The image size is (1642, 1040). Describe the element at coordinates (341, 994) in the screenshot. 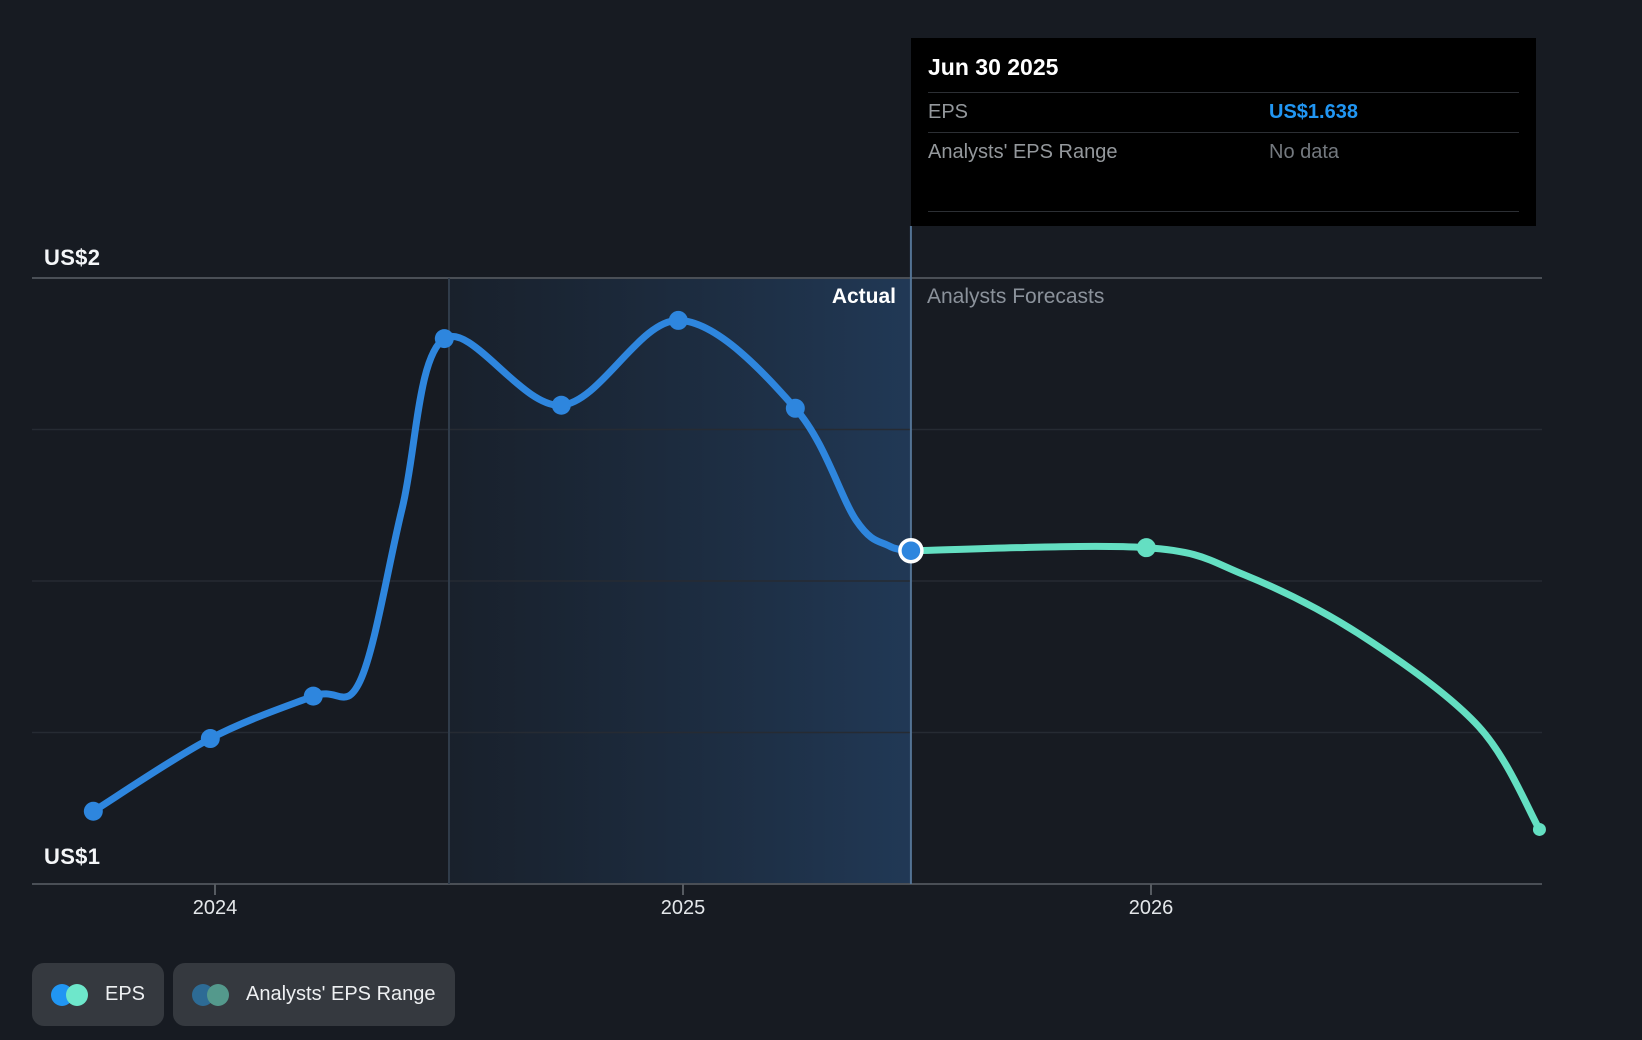

I see `legend-item-label: Analysts' EPS Range` at that location.